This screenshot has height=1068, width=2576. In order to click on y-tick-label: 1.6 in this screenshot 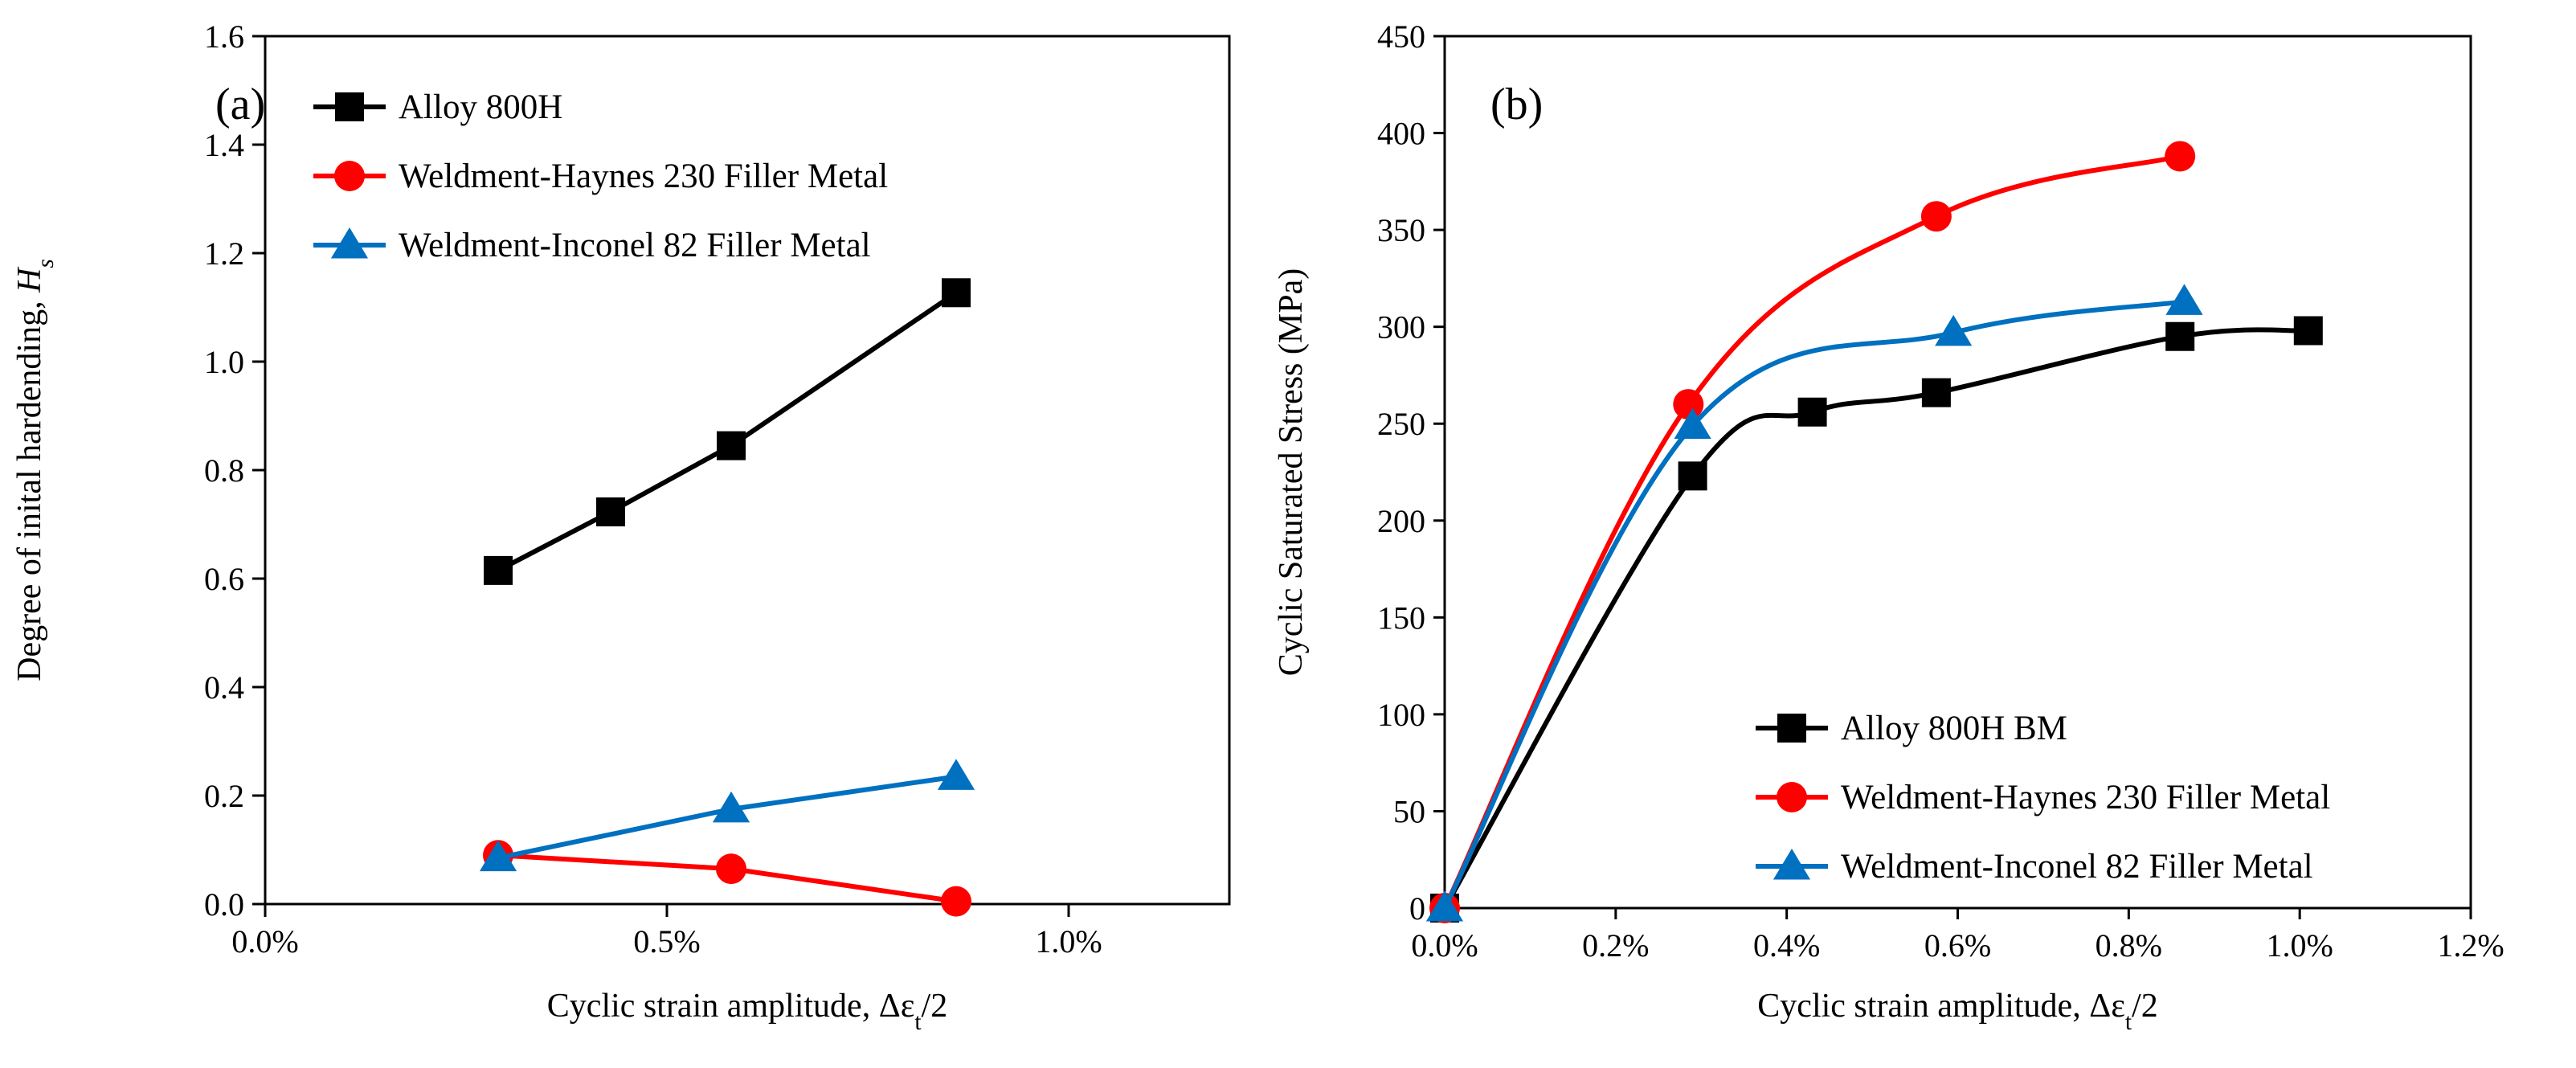, I will do `click(224, 37)`.